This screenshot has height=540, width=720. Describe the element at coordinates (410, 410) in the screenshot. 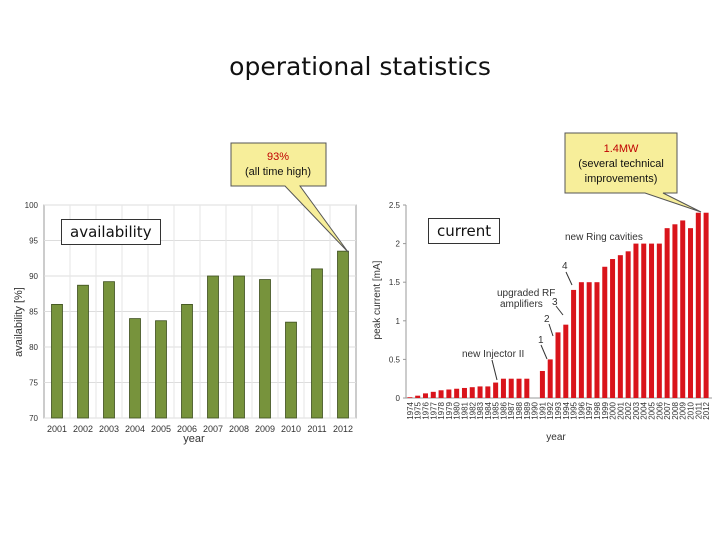

I see `current-xtick: 1974` at that location.